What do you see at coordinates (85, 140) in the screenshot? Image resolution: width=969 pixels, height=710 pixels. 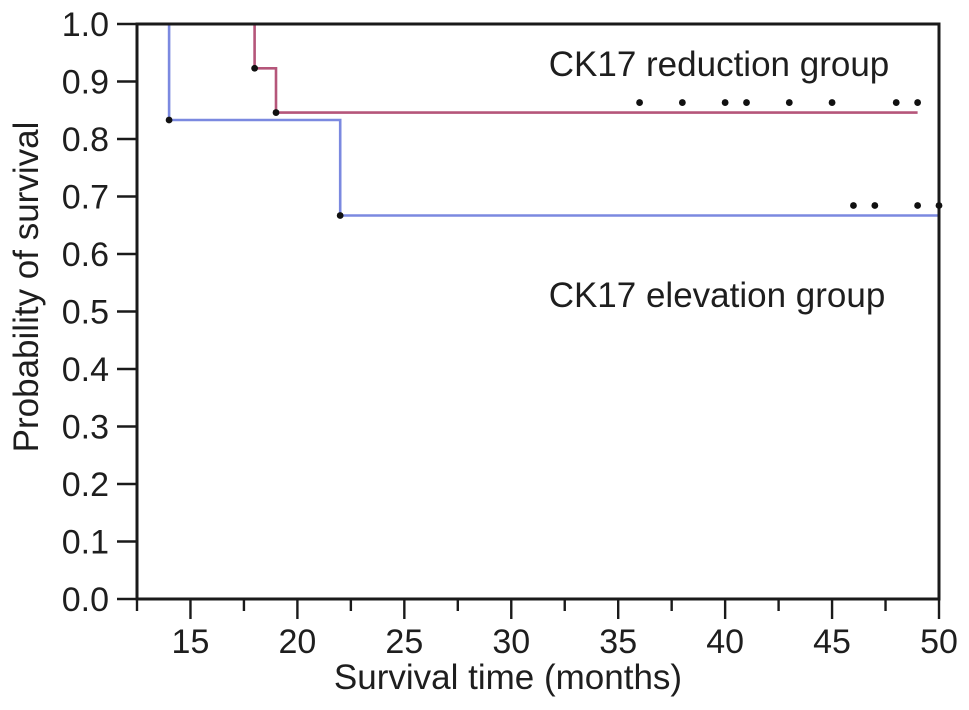 I see `y-tick-label: 0.8` at bounding box center [85, 140].